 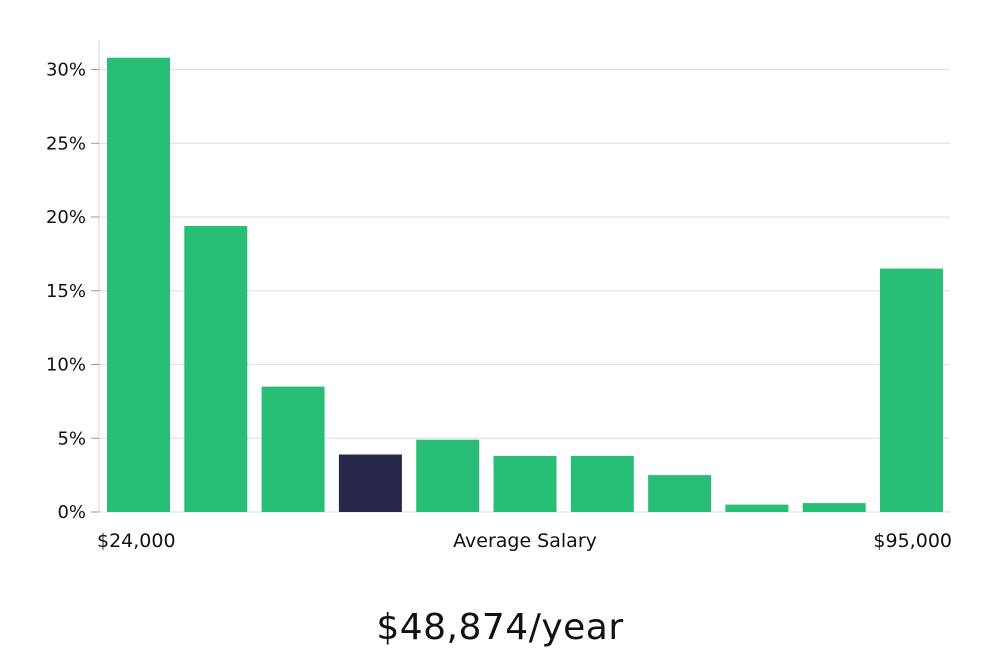 What do you see at coordinates (66, 70) in the screenshot?
I see `y-tick-label: 30%` at bounding box center [66, 70].